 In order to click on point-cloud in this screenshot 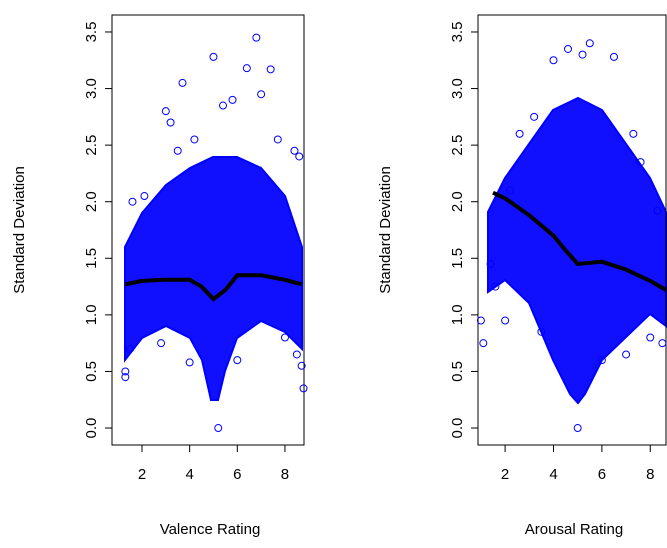, I will do `click(213, 278)`.